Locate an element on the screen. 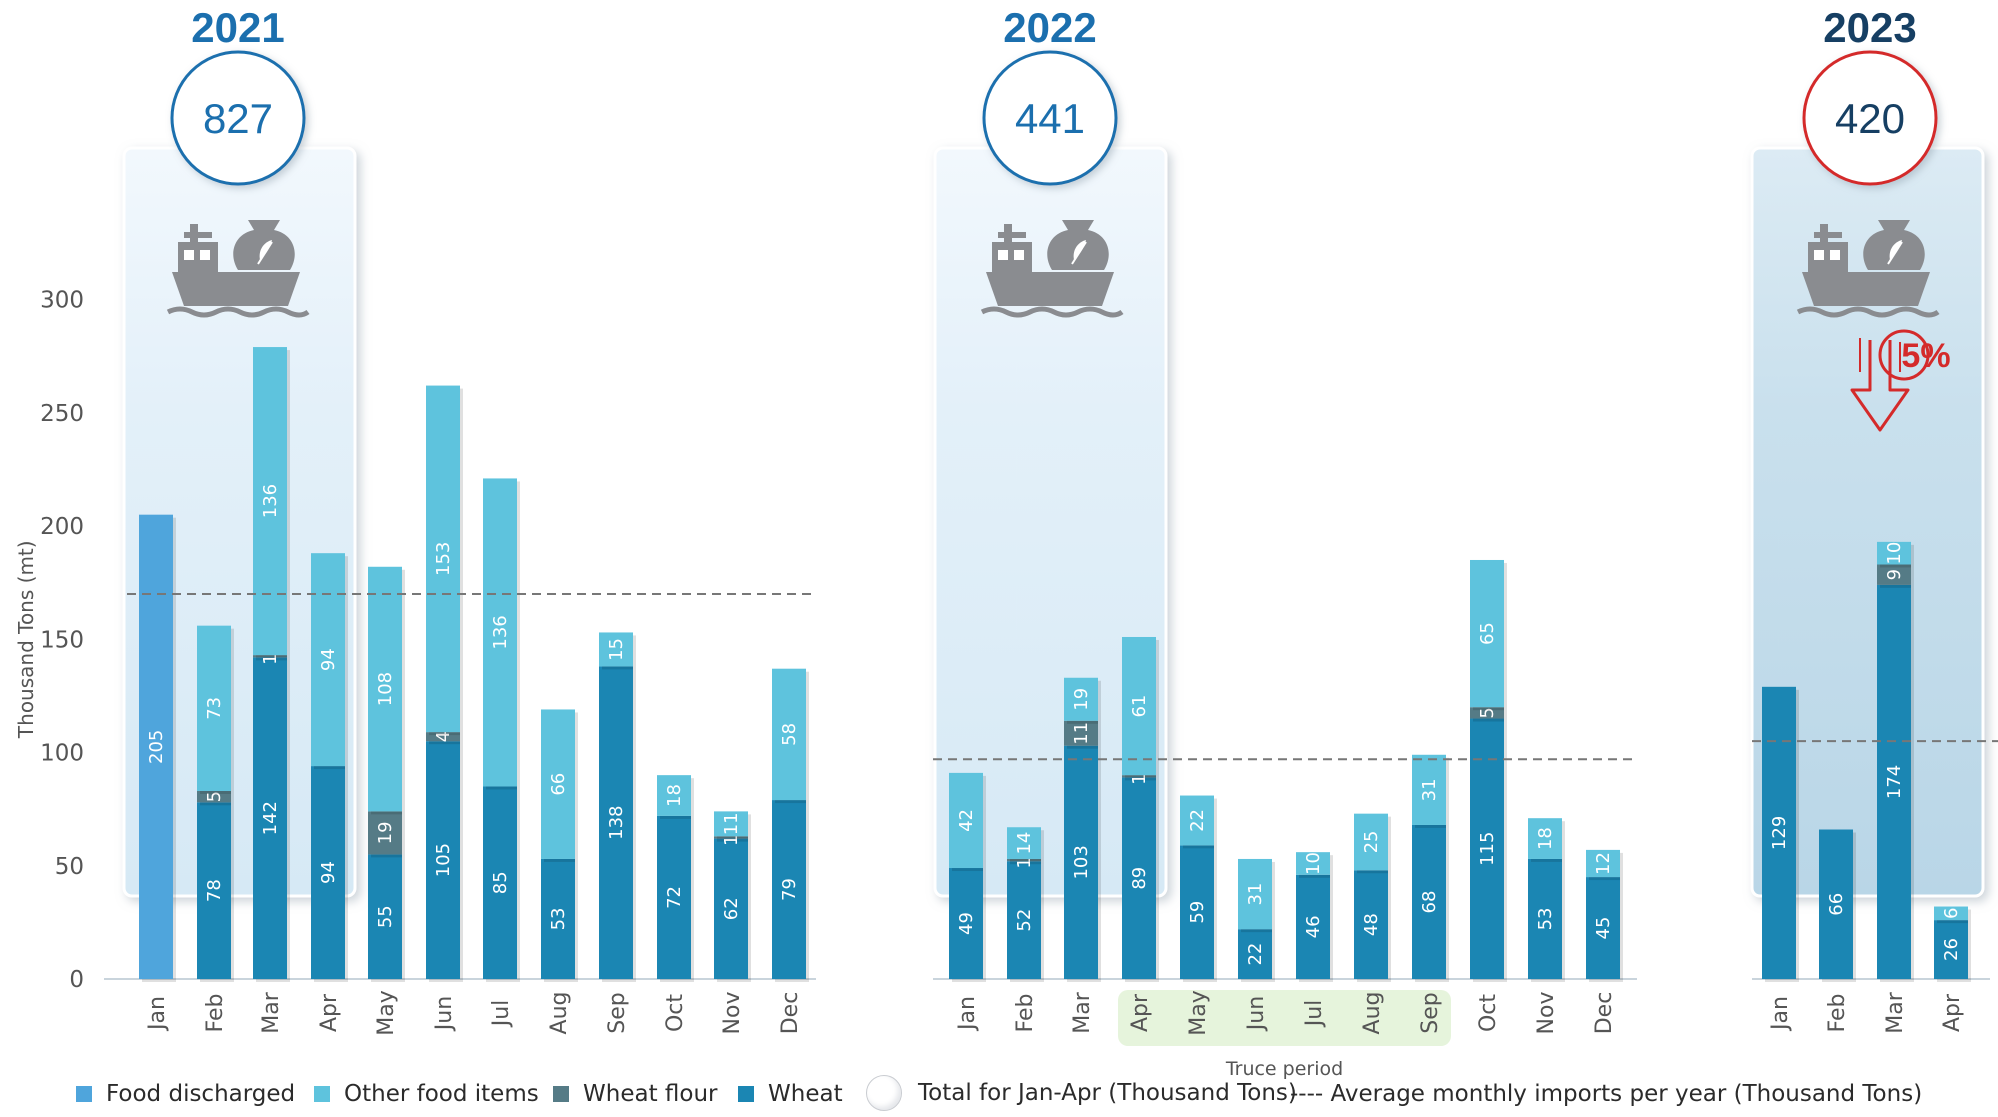  bar-value-label: 22 is located at coordinates (1255, 954).